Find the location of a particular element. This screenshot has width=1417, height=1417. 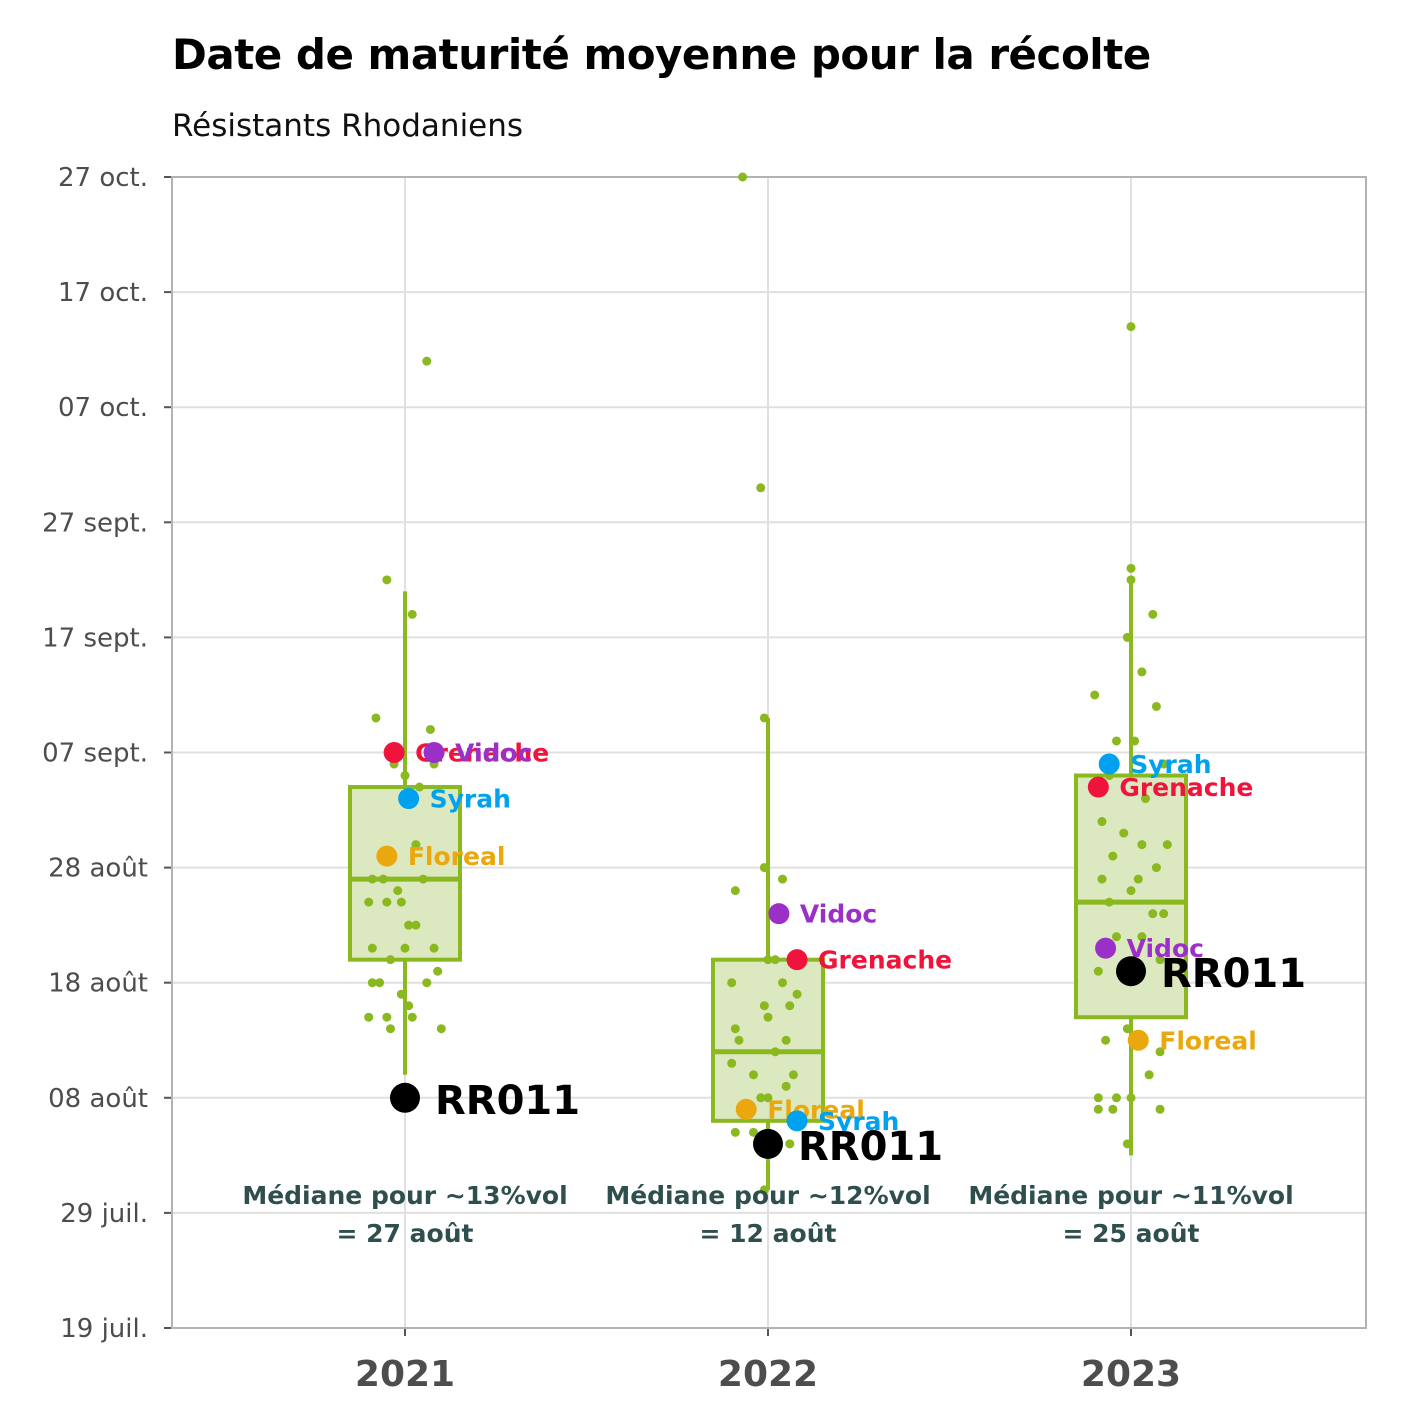

y-tick-label: 27 oct. is located at coordinates (103, 178).